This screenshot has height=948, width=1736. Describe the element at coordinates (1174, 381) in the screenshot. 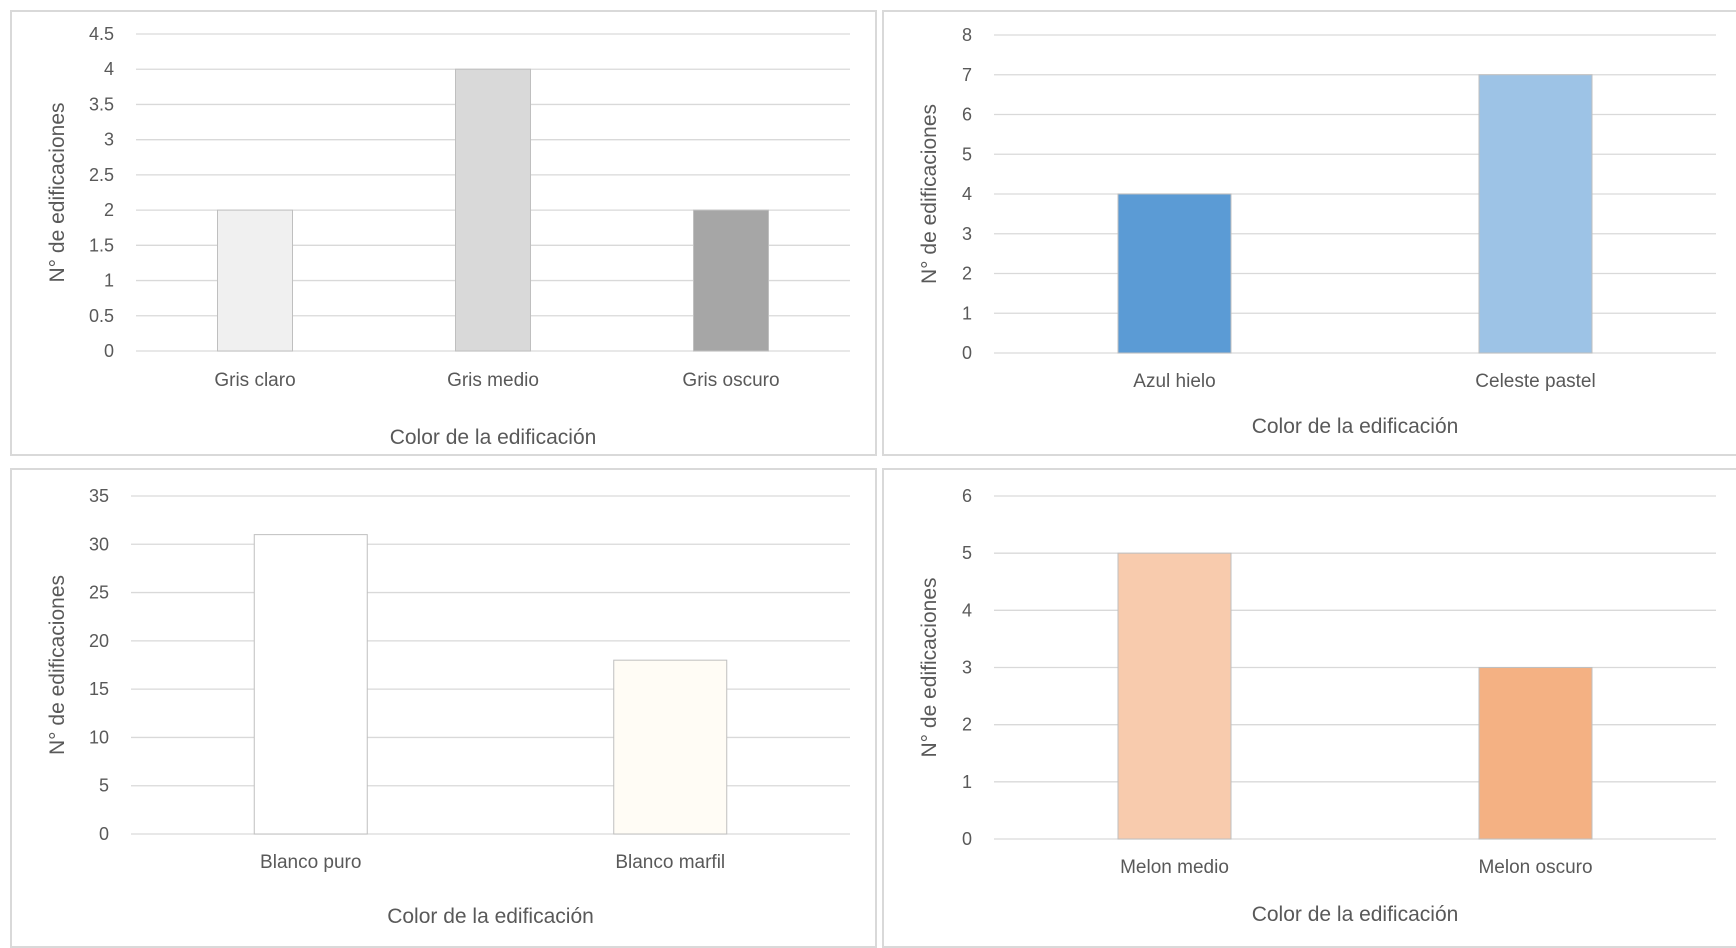

I see `category-label: Azul hielo` at that location.